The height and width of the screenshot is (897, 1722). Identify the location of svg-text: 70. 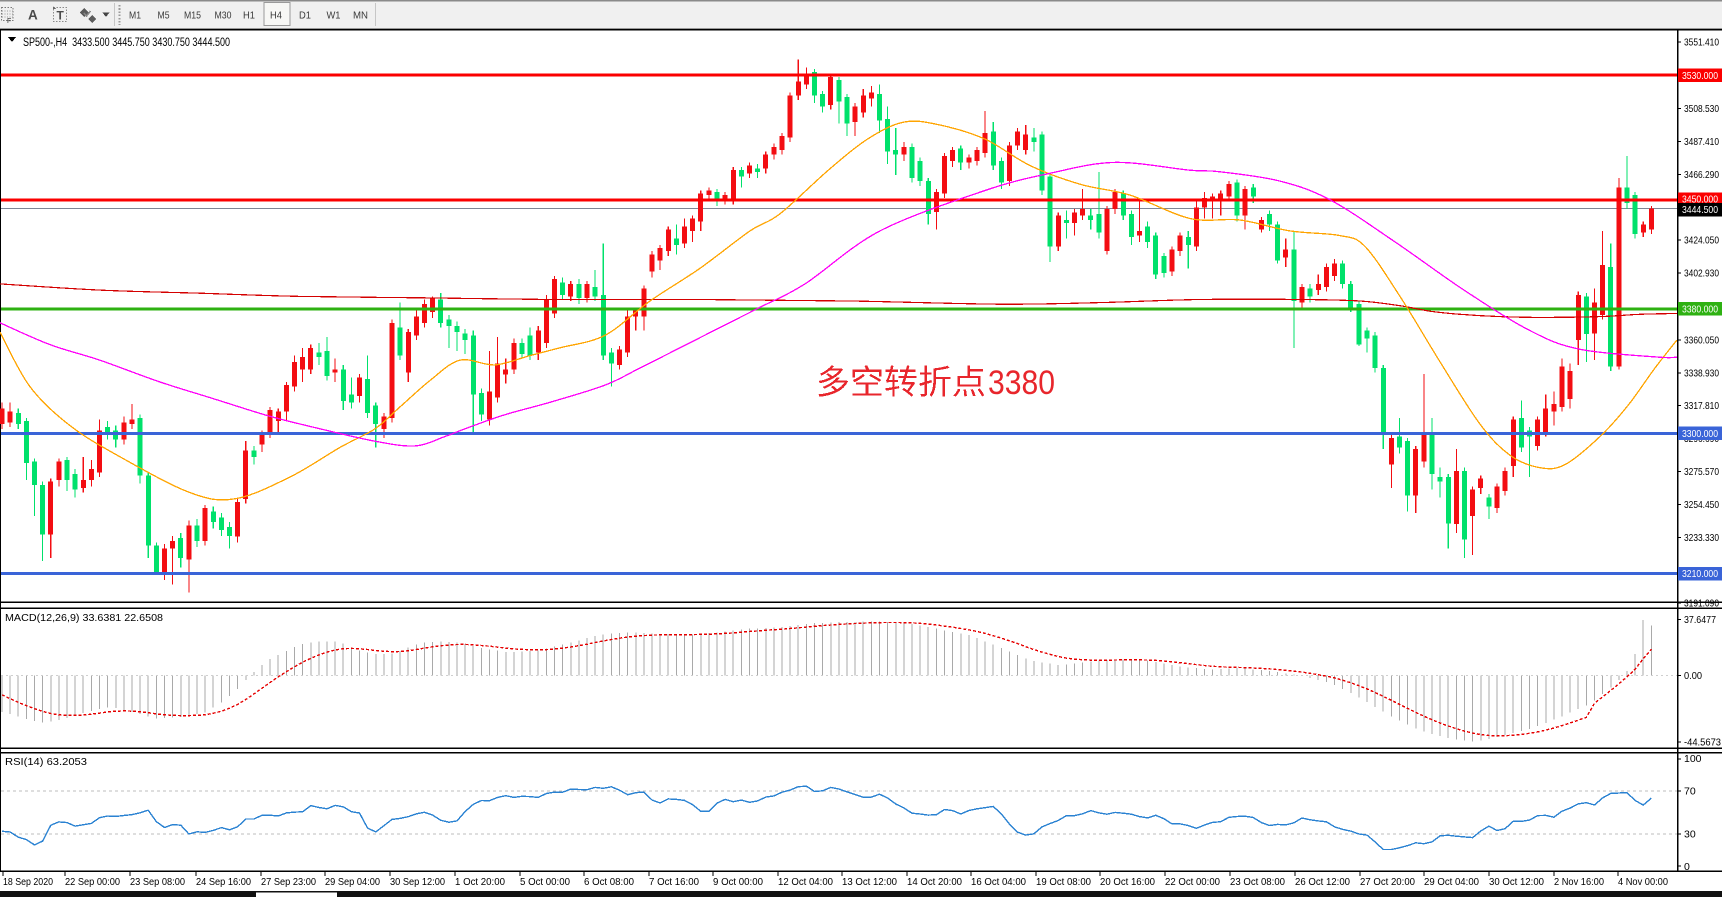
(1690, 792).